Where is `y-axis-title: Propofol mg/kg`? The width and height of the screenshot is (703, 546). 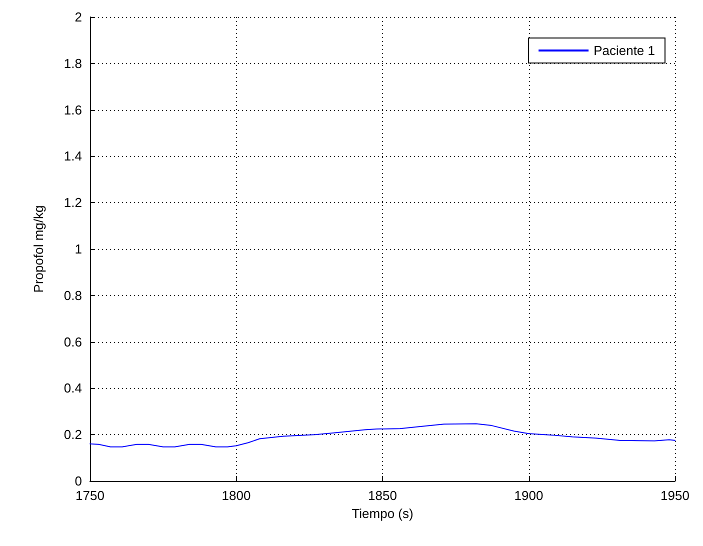
y-axis-title: Propofol mg/kg is located at coordinates (38, 249).